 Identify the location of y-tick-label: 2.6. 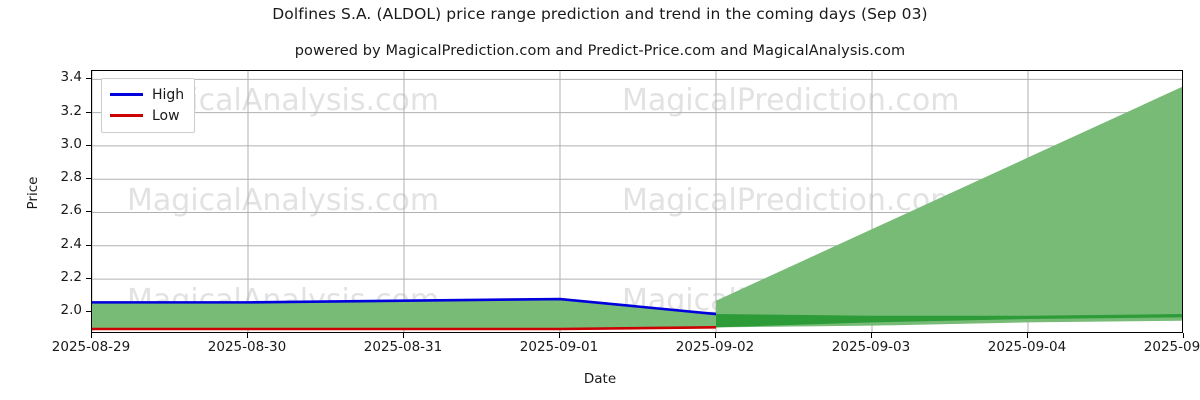
(71, 210).